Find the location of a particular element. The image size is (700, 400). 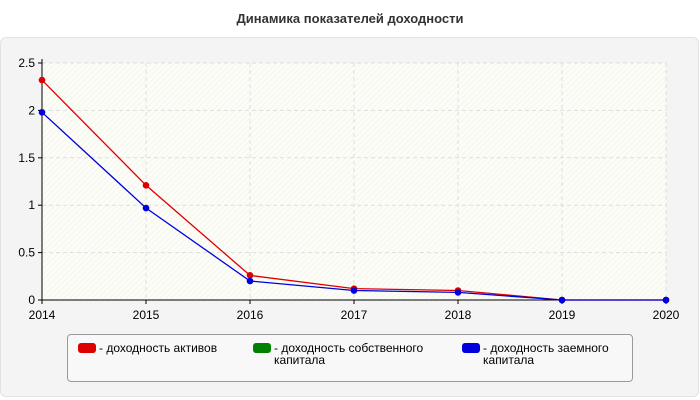

x-tick-label: 2020 is located at coordinates (666, 315).